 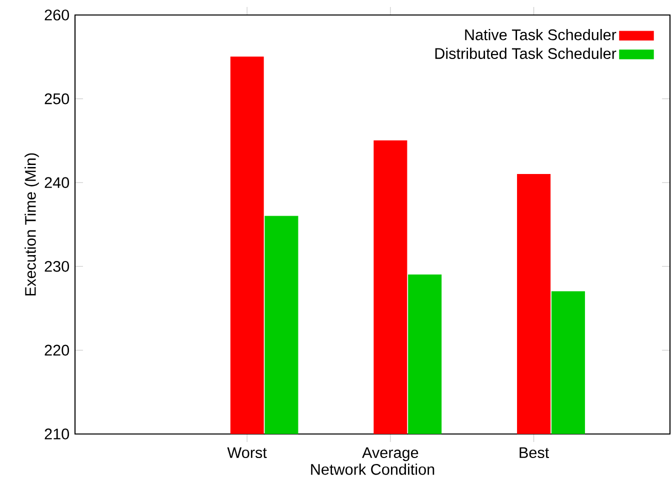 What do you see at coordinates (57, 98) in the screenshot?
I see `y-tick-label: 250` at bounding box center [57, 98].